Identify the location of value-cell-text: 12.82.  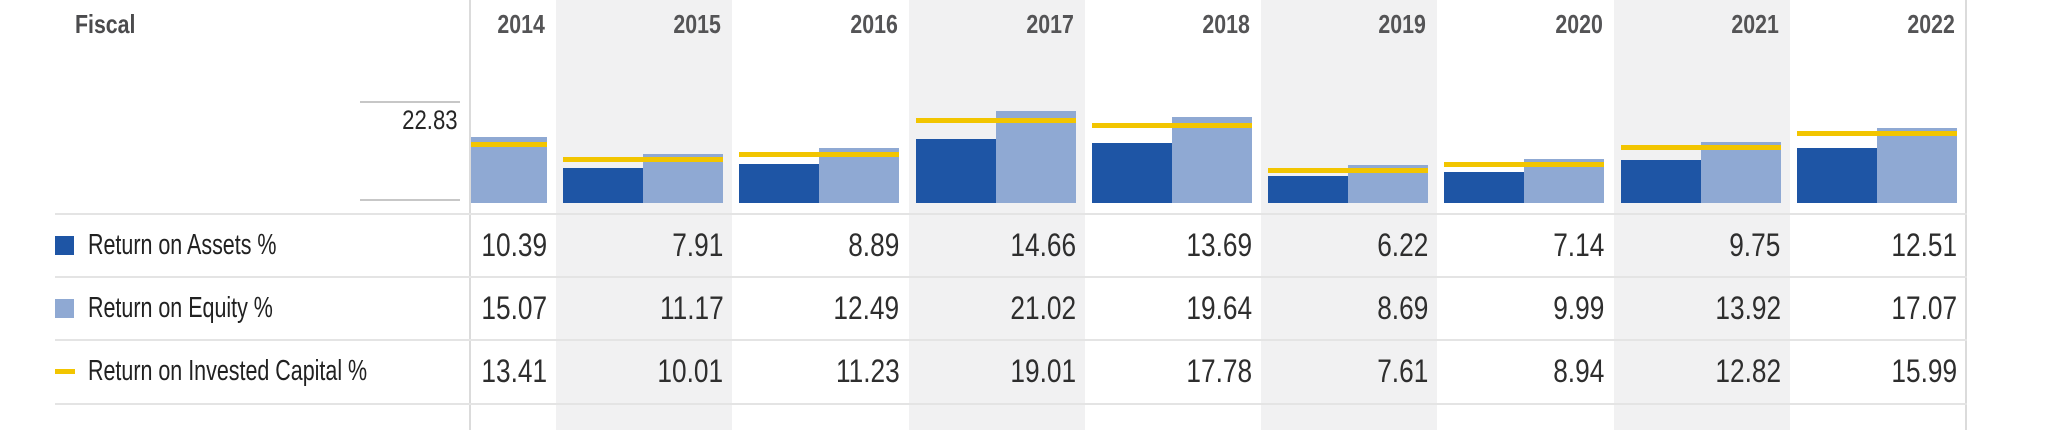
(1748, 371).